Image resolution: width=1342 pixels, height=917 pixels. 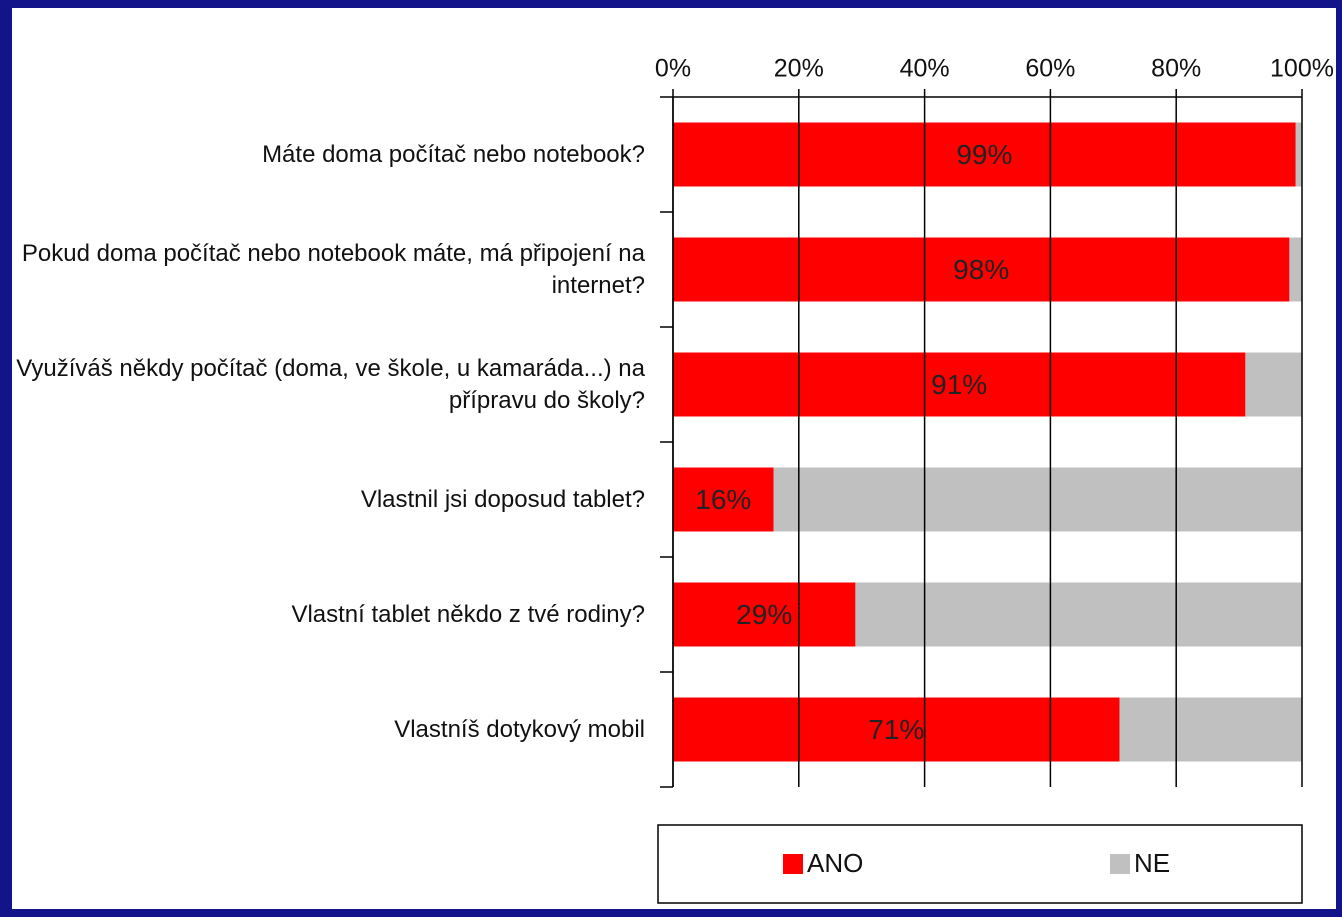 I want to click on value-label: 99%, so click(x=984, y=154).